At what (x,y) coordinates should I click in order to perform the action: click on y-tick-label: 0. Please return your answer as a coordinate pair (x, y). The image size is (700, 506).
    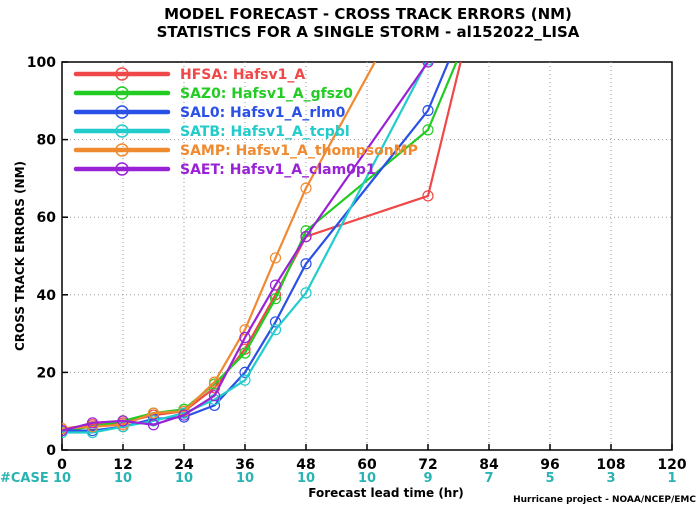
    Looking at the image, I should click on (51, 451).